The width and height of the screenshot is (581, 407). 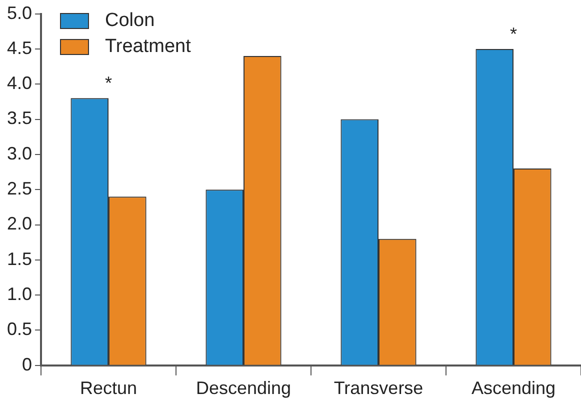 I want to click on legend-label: Treatment, so click(x=148, y=47).